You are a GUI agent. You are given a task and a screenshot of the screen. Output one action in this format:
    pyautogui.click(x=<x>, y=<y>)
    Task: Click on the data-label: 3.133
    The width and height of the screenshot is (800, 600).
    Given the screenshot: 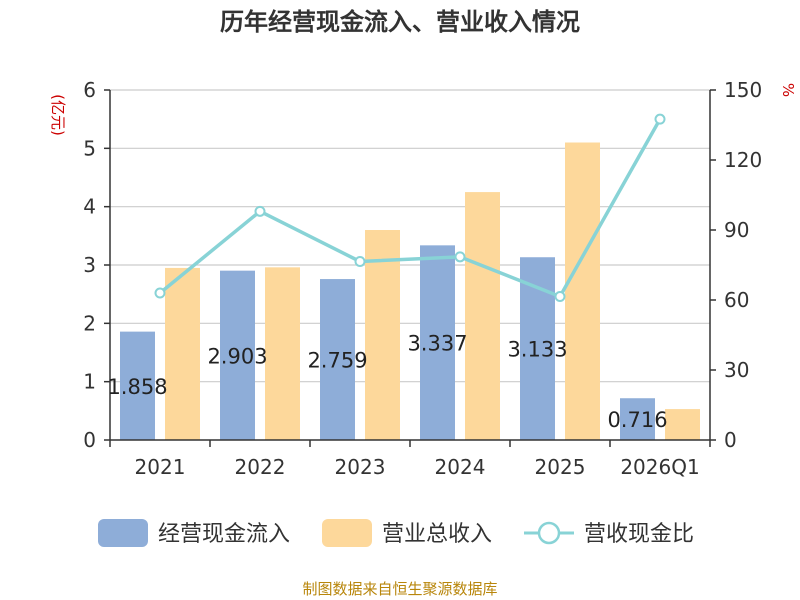 What is the action you would take?
    pyautogui.click(x=537, y=350)
    